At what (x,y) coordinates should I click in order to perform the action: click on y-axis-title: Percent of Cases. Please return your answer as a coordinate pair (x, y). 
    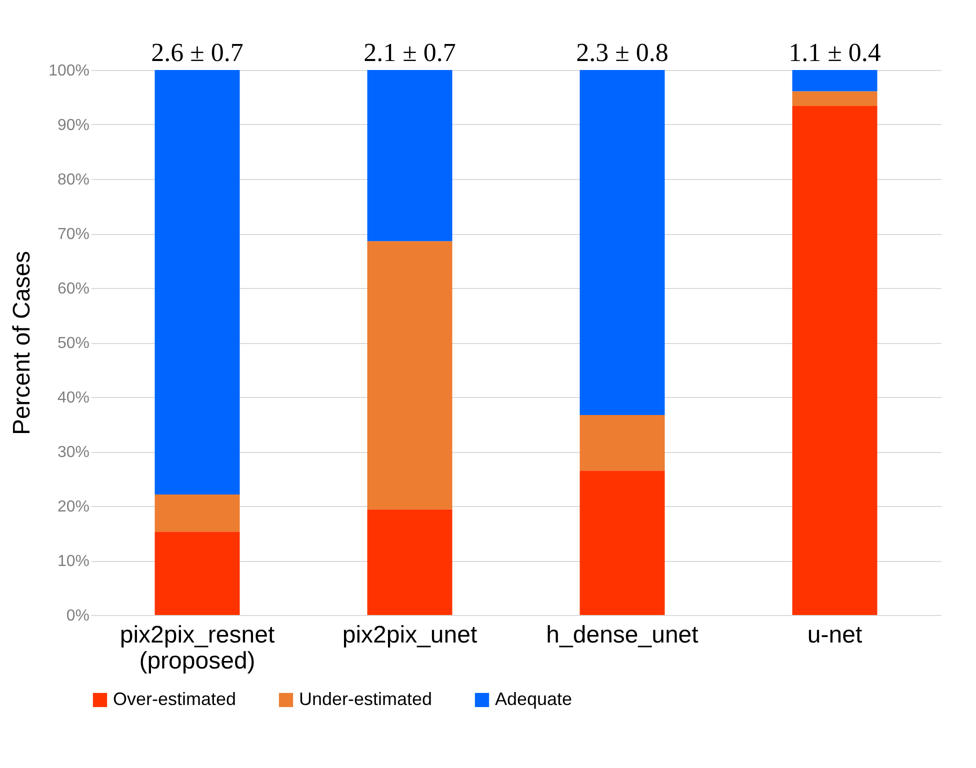
    Looking at the image, I should click on (22, 343).